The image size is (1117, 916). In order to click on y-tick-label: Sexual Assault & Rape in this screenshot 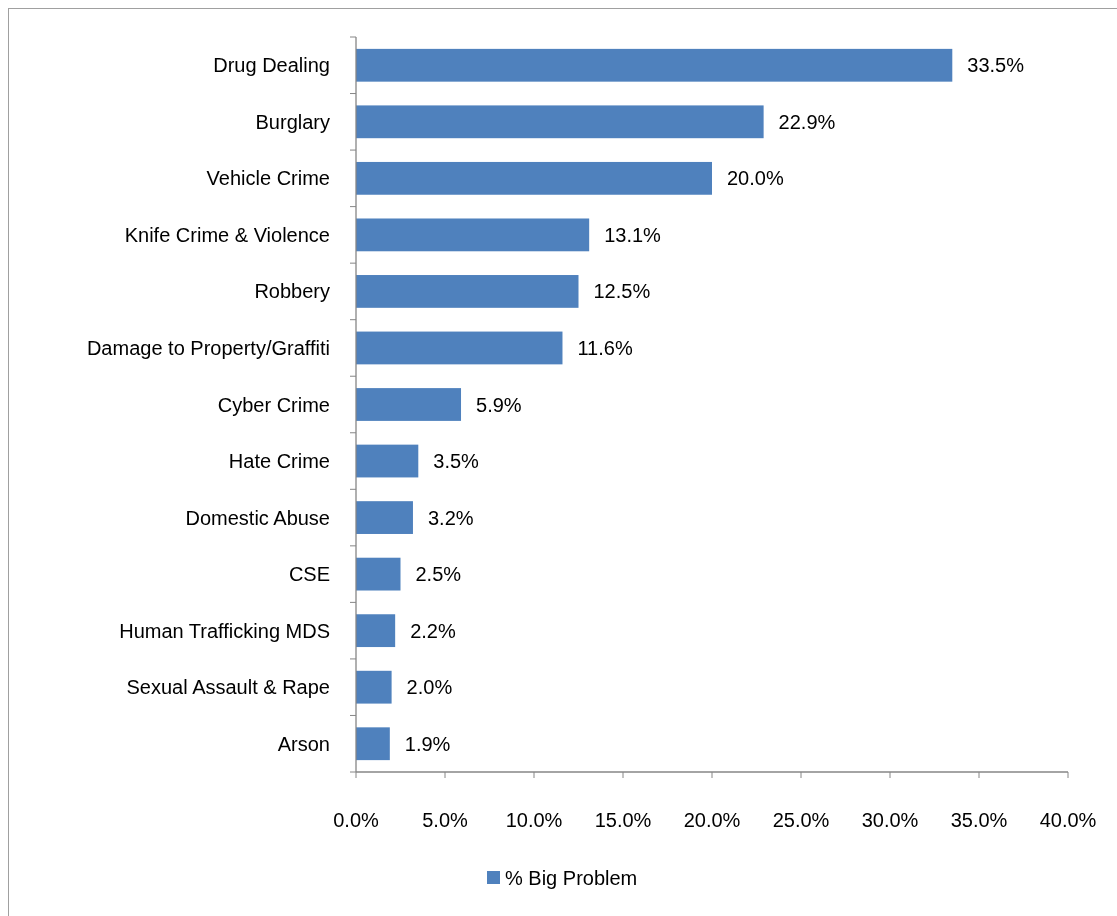, I will do `click(228, 687)`.